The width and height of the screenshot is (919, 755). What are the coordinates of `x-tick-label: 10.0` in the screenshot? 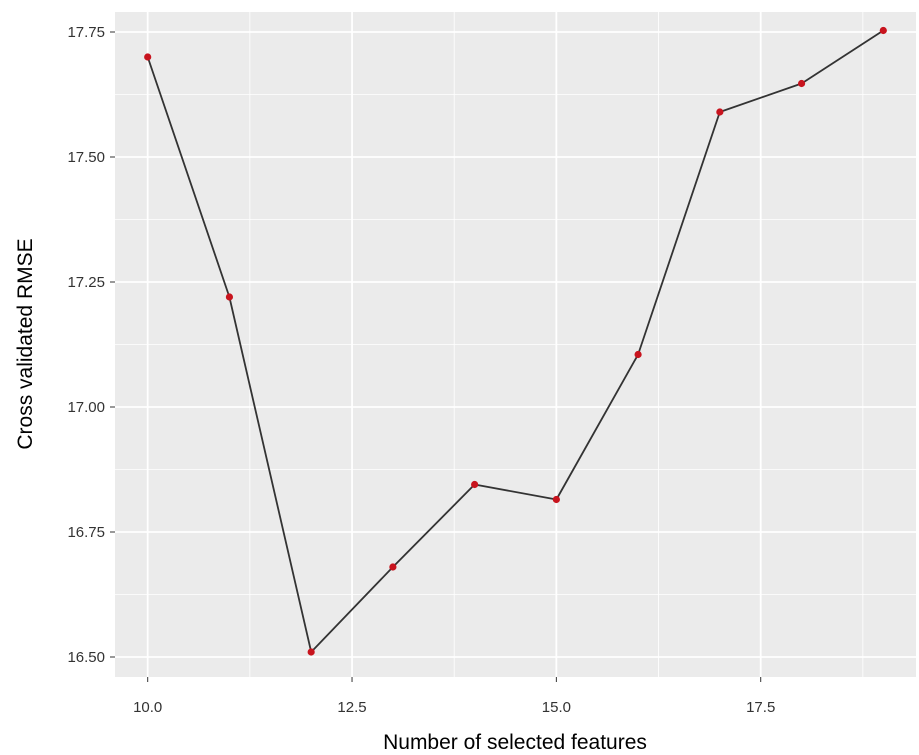 It's located at (147, 707).